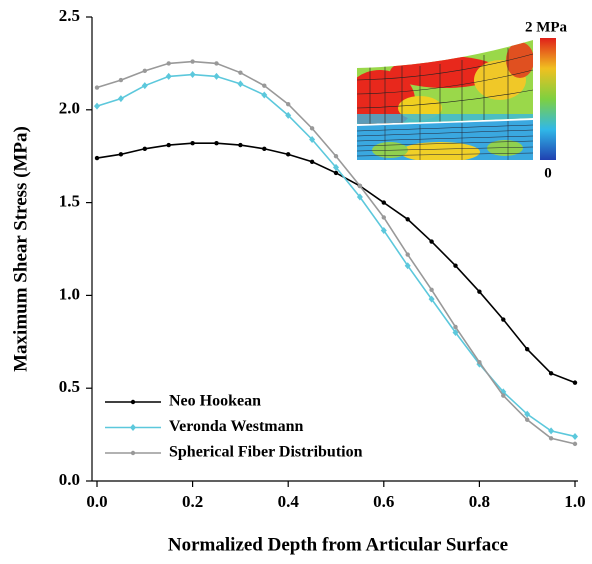 The image size is (592, 564). I want to click on y-tick-label: 2.5, so click(69, 15).